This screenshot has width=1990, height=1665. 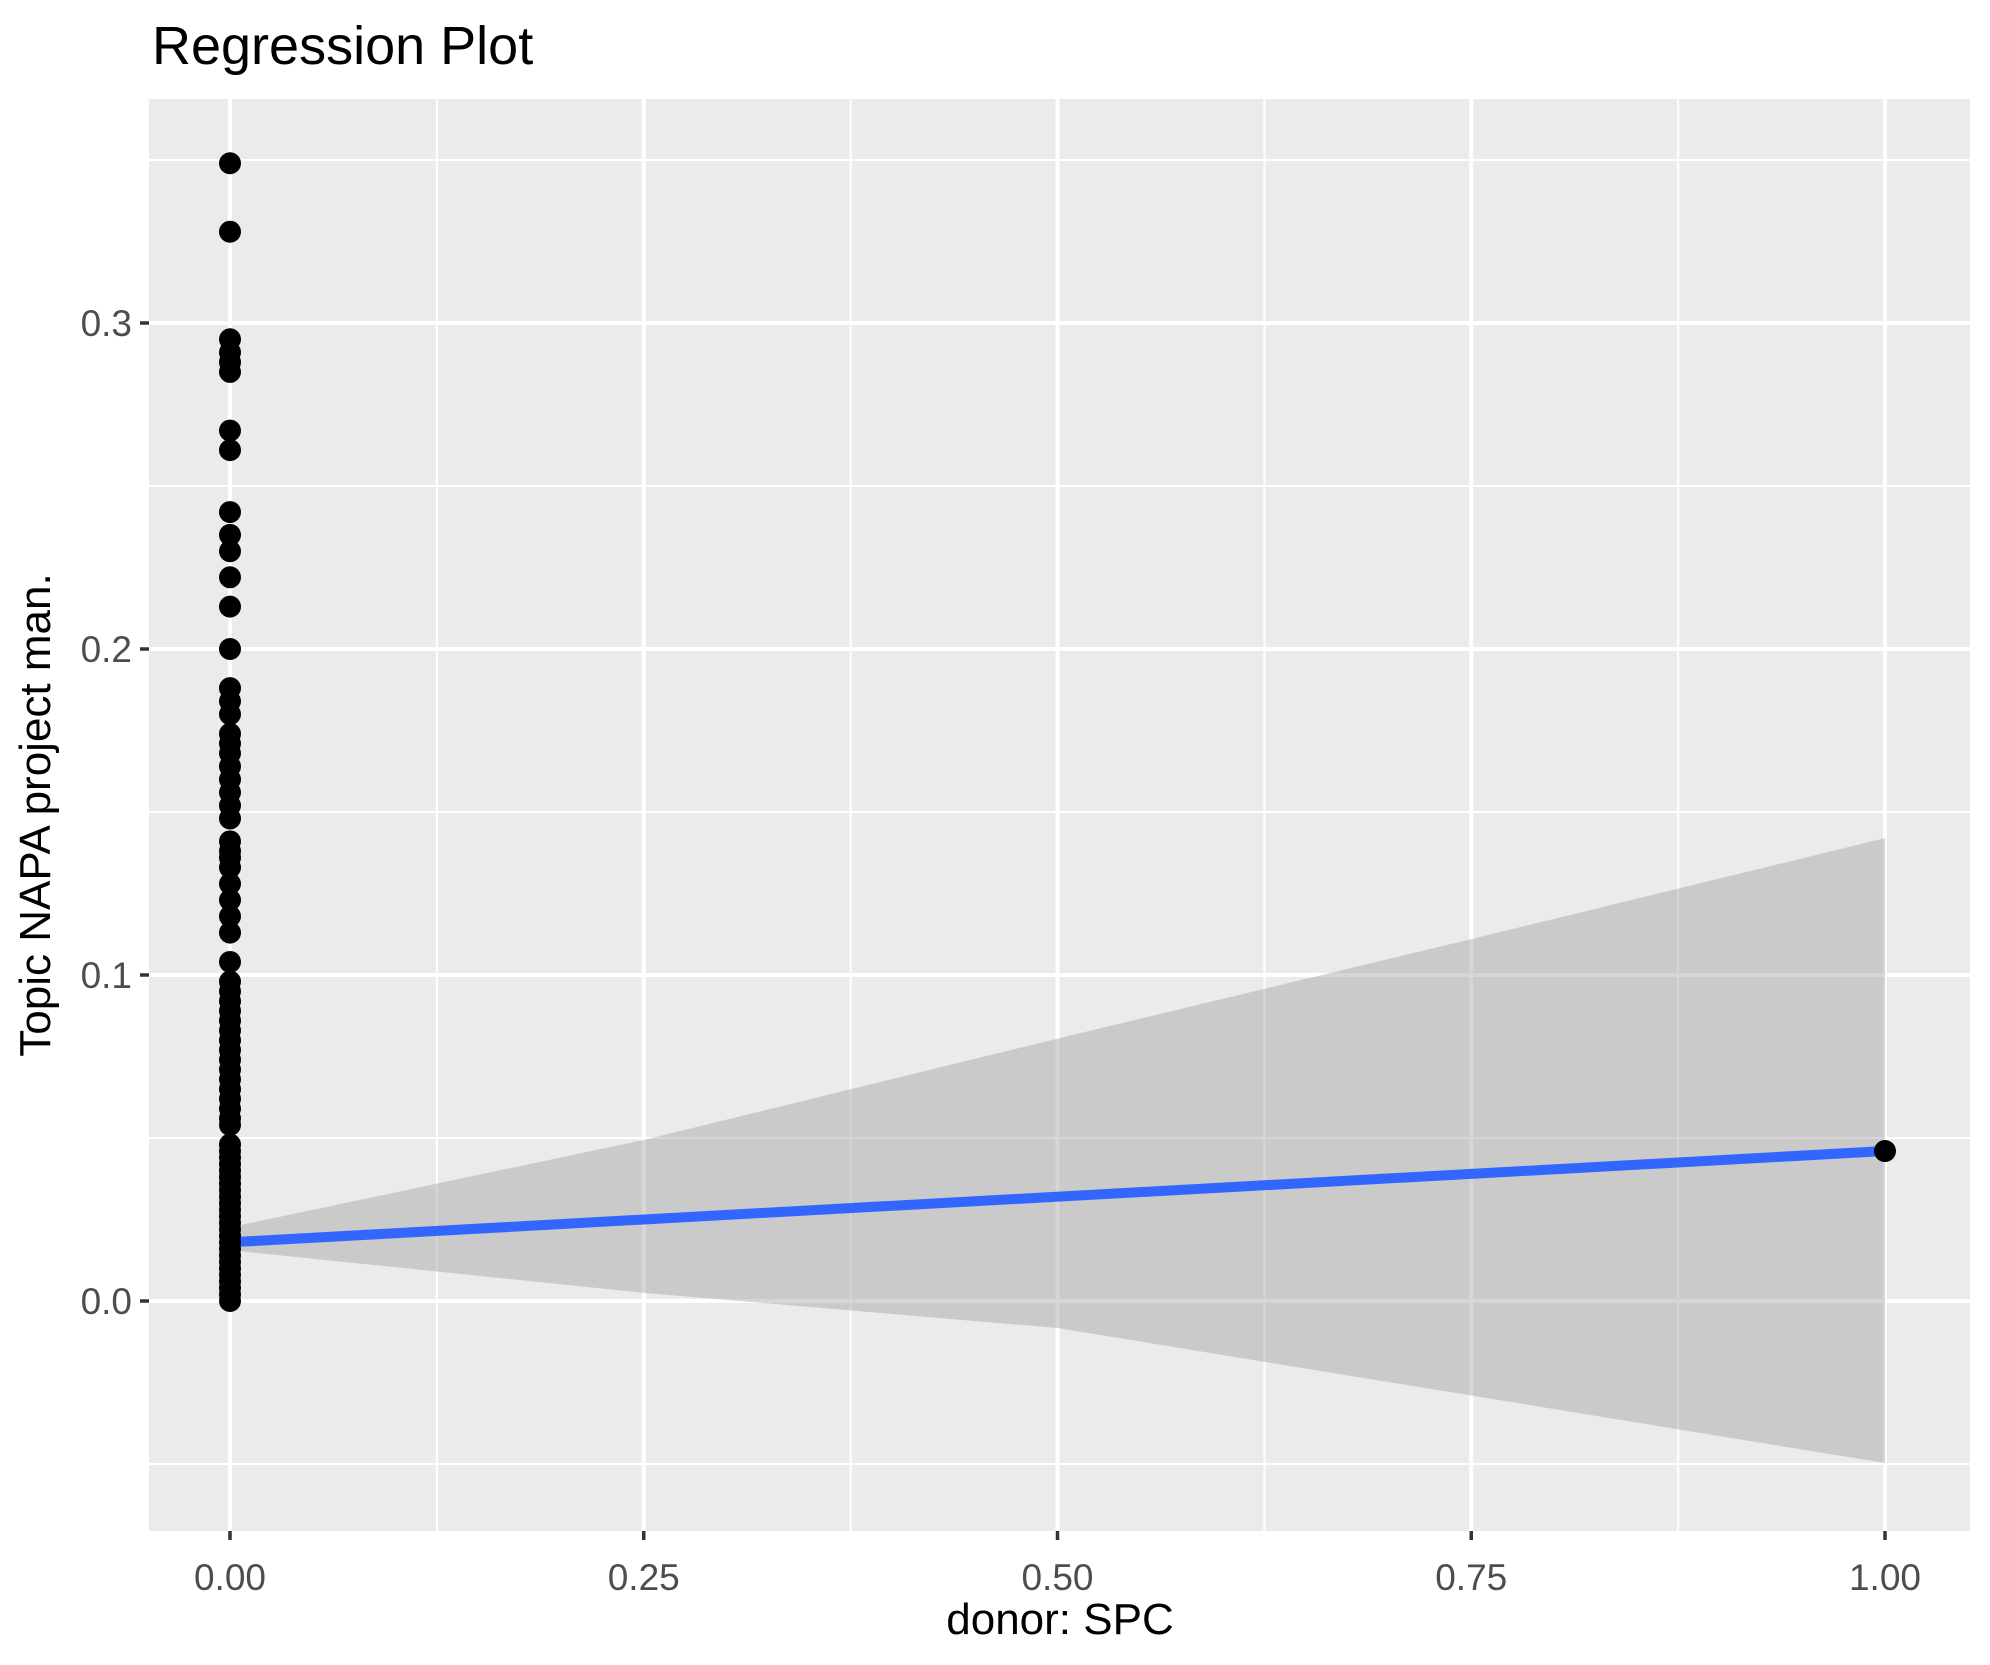 What do you see at coordinates (1059, 1619) in the screenshot?
I see `x-axis-title: donor: SPC` at bounding box center [1059, 1619].